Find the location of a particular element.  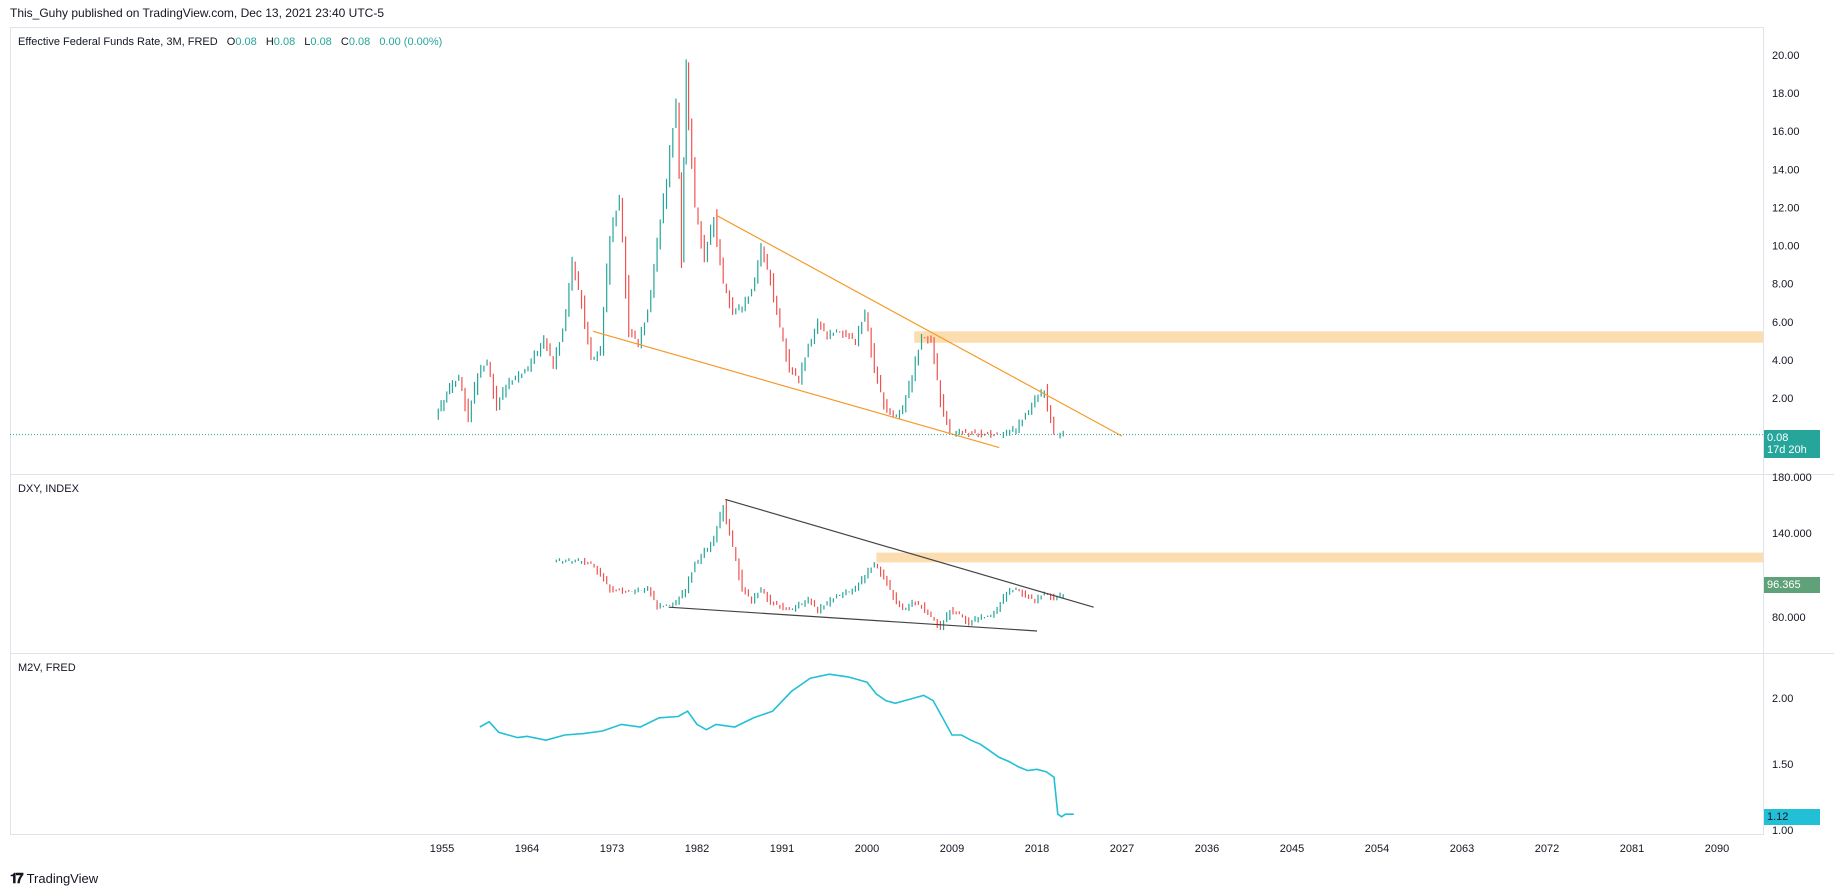

ffr-y-tick-10.00: 10.00 is located at coordinates (1786, 247).